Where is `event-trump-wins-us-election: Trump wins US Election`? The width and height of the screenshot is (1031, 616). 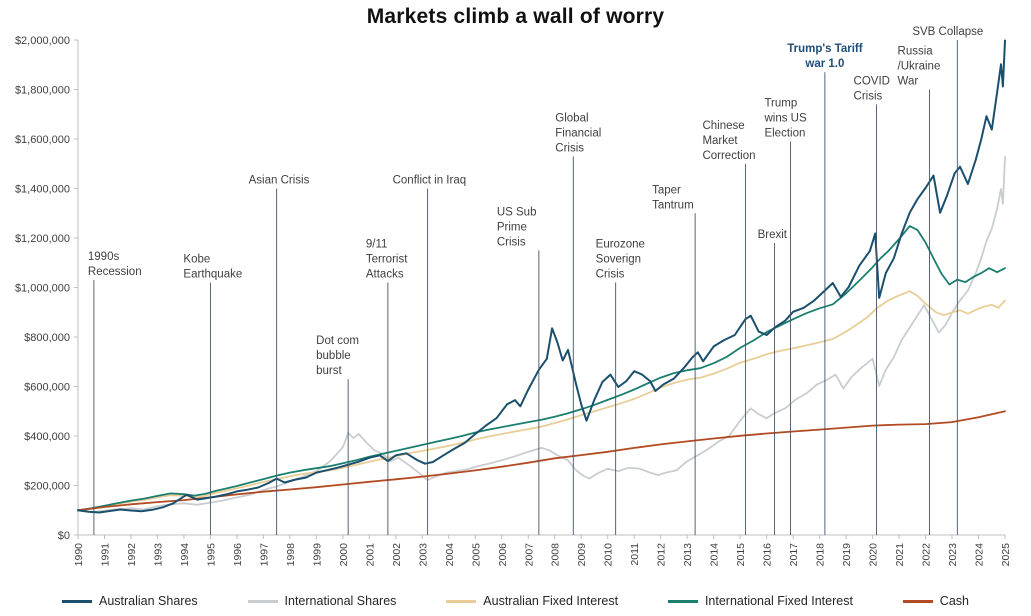
event-trump-wins-us-election: Trump wins US Election is located at coordinates (785, 316).